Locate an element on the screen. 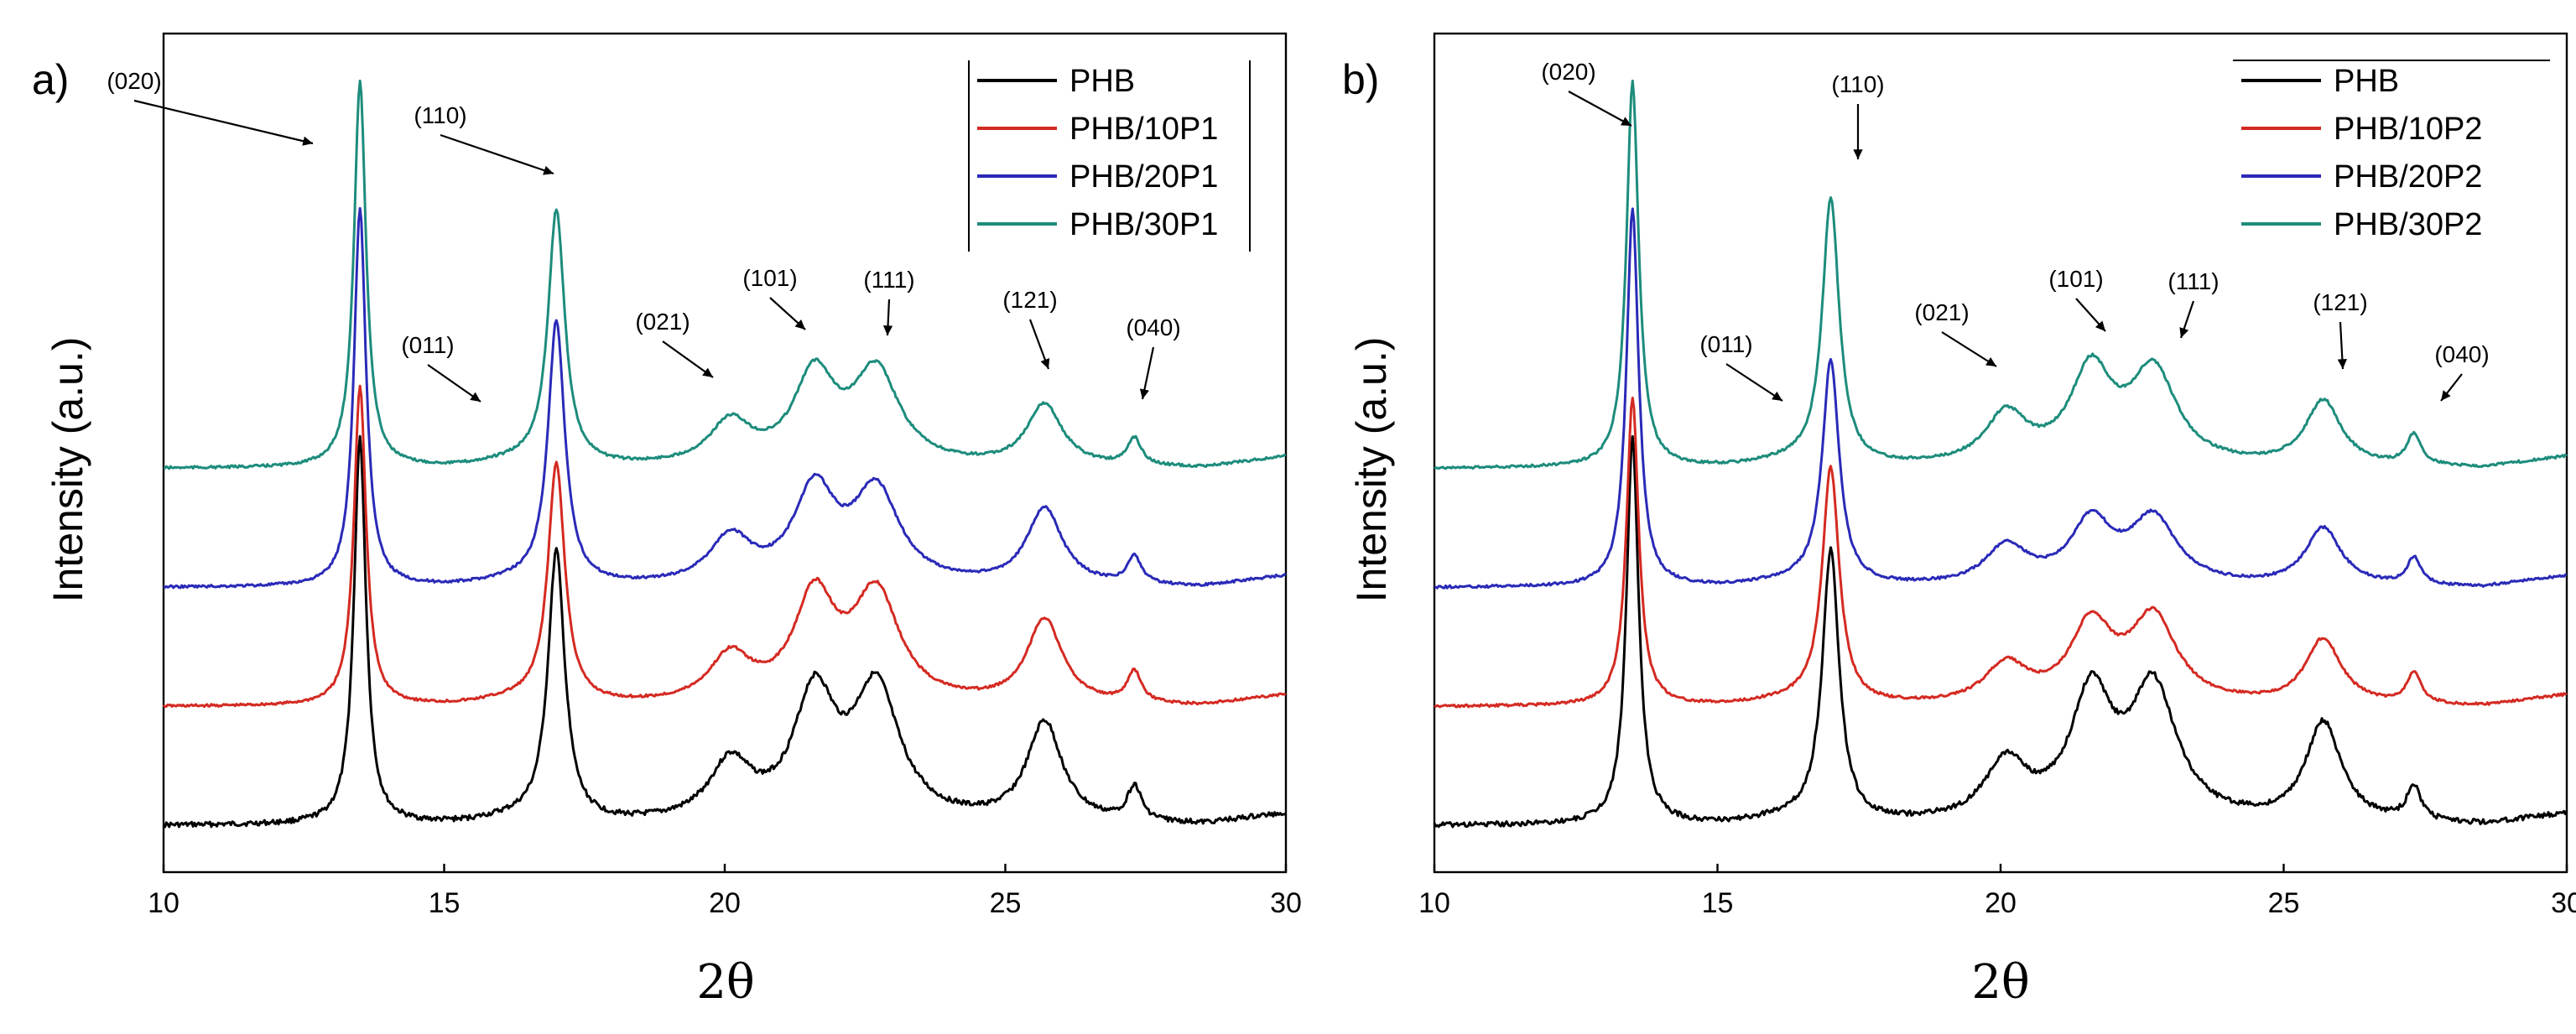 The height and width of the screenshot is (1034, 2576). panel-a-y-axis-label: Intensity (a.u.) is located at coordinates (67, 470).